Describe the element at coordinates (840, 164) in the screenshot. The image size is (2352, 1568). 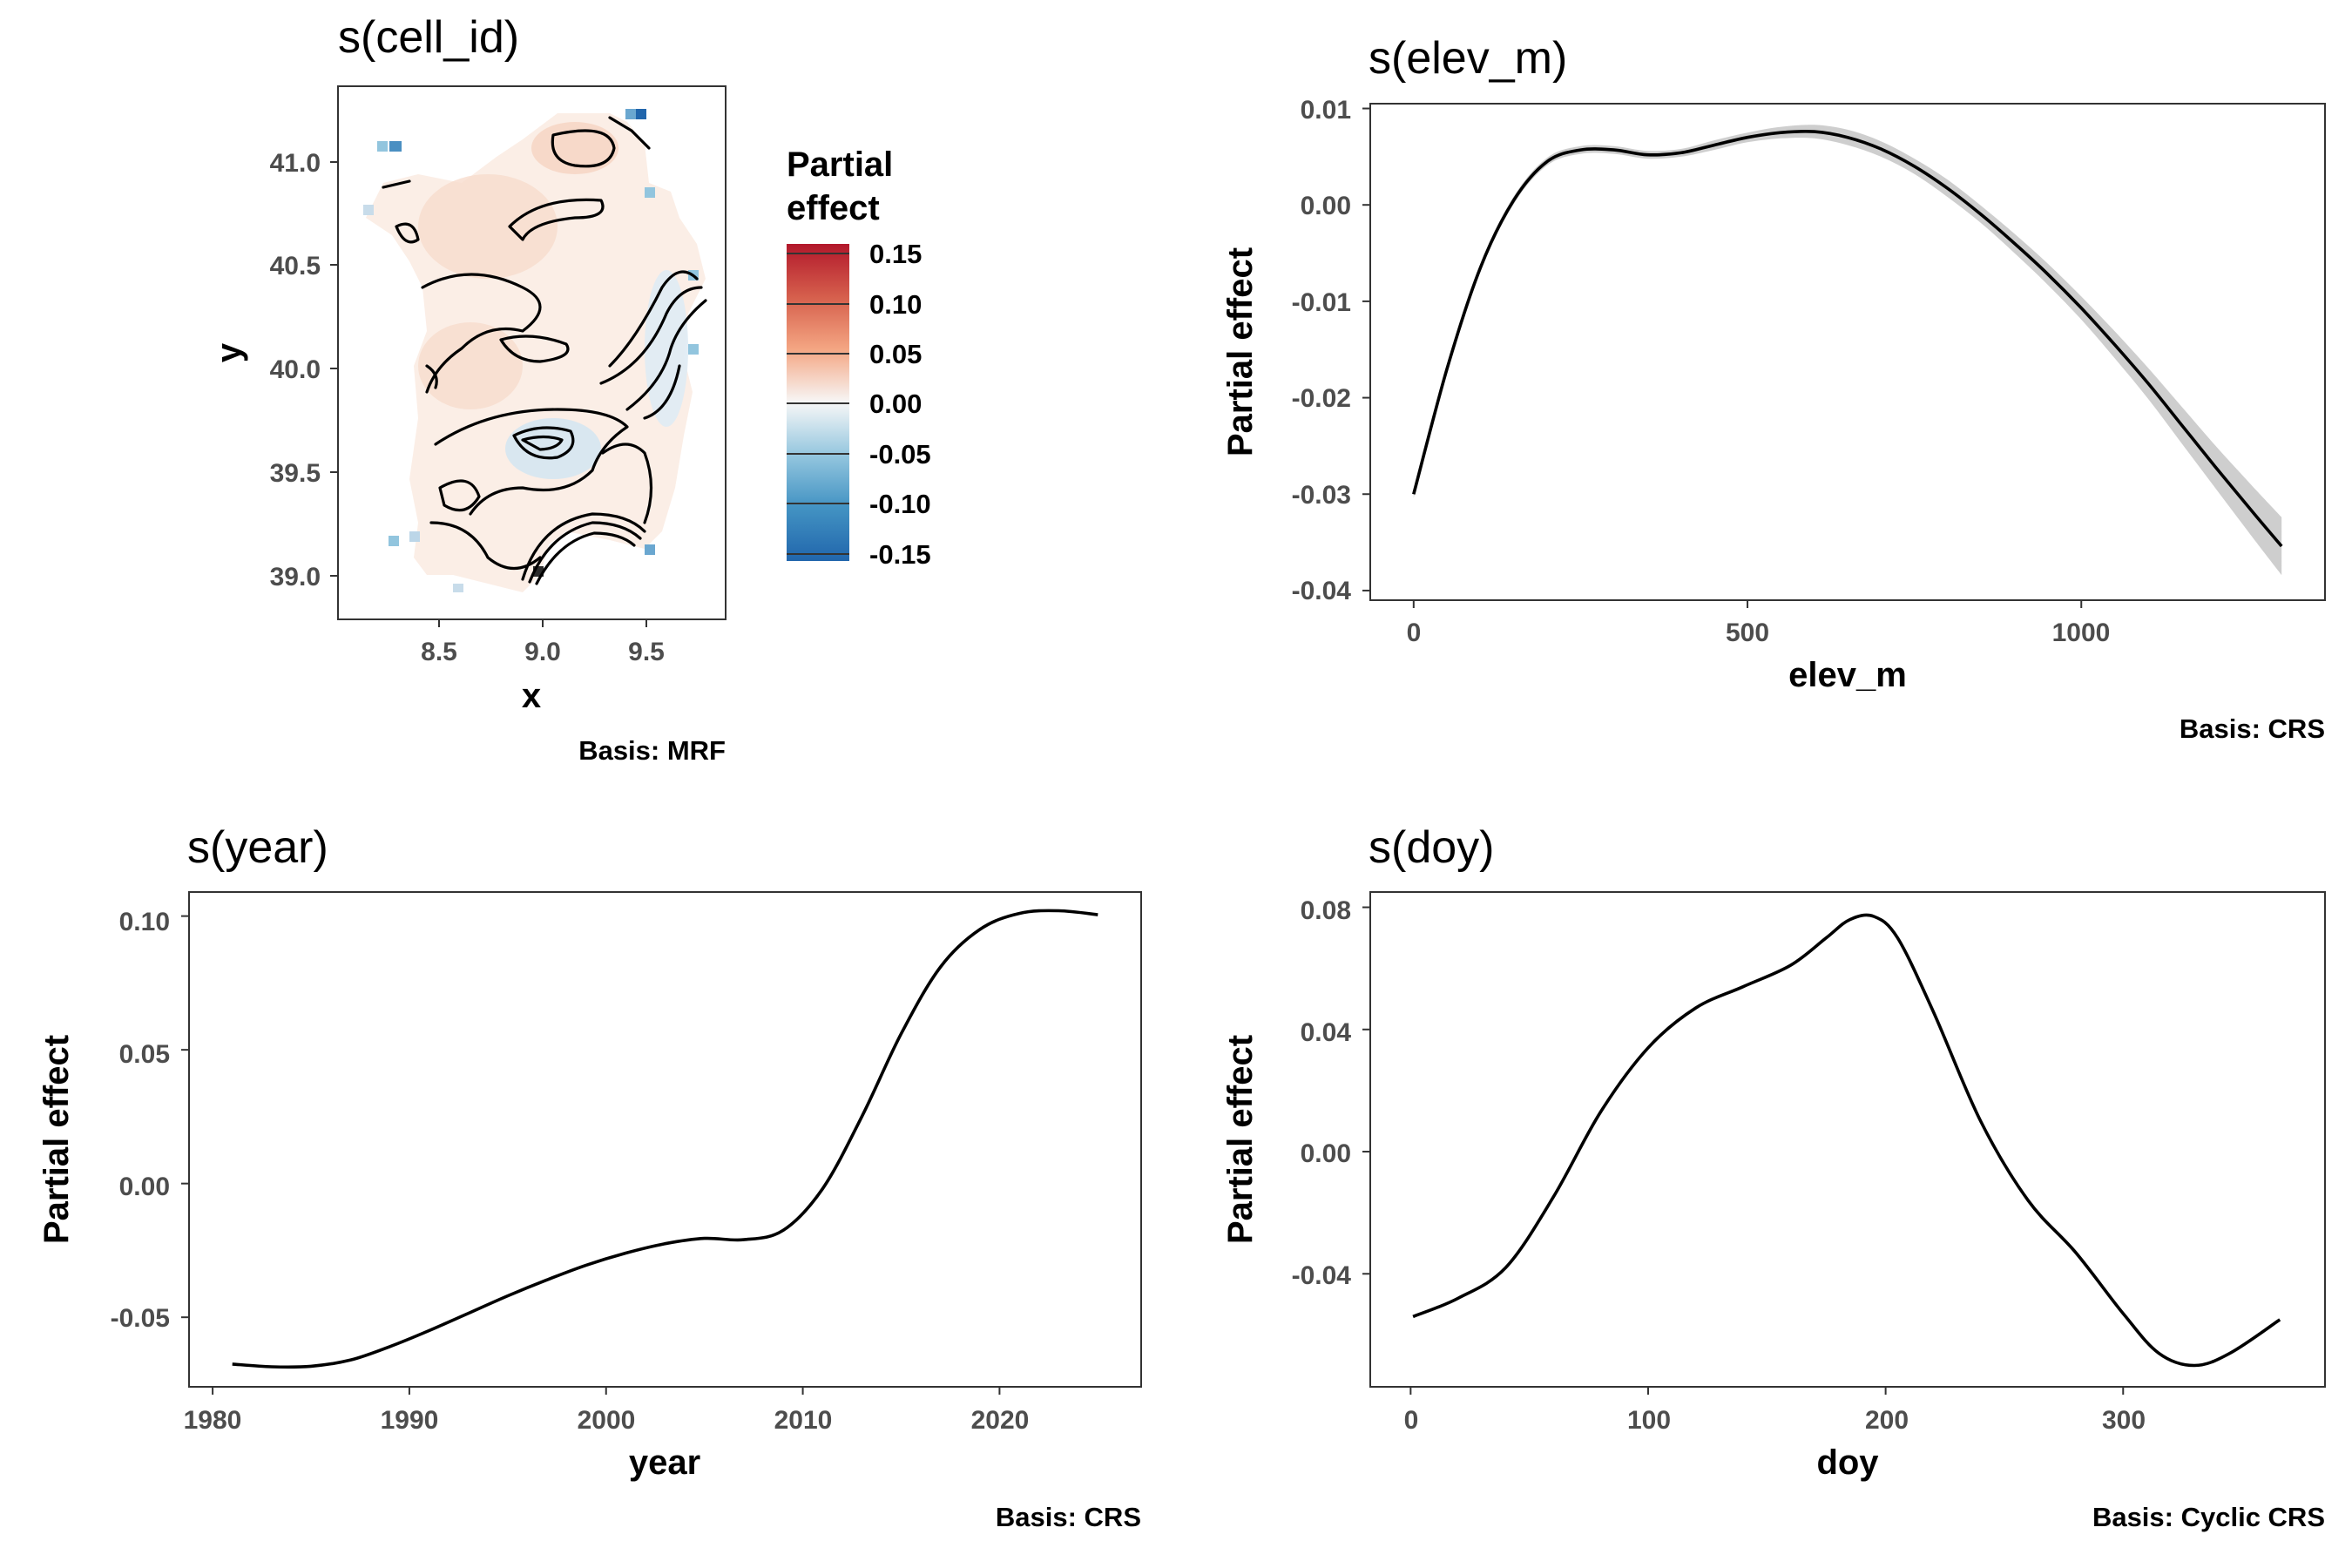
I see `legend-title-line1: Partial` at that location.